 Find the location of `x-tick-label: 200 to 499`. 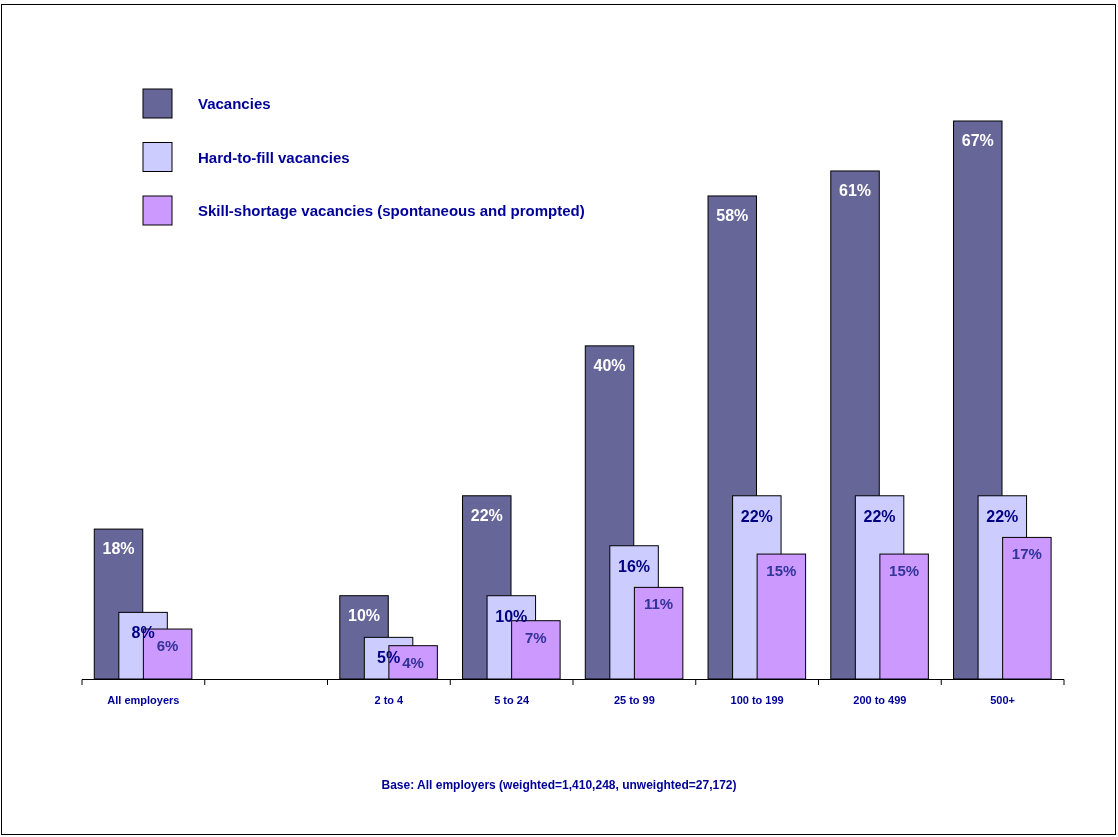

x-tick-label: 200 to 499 is located at coordinates (880, 700).